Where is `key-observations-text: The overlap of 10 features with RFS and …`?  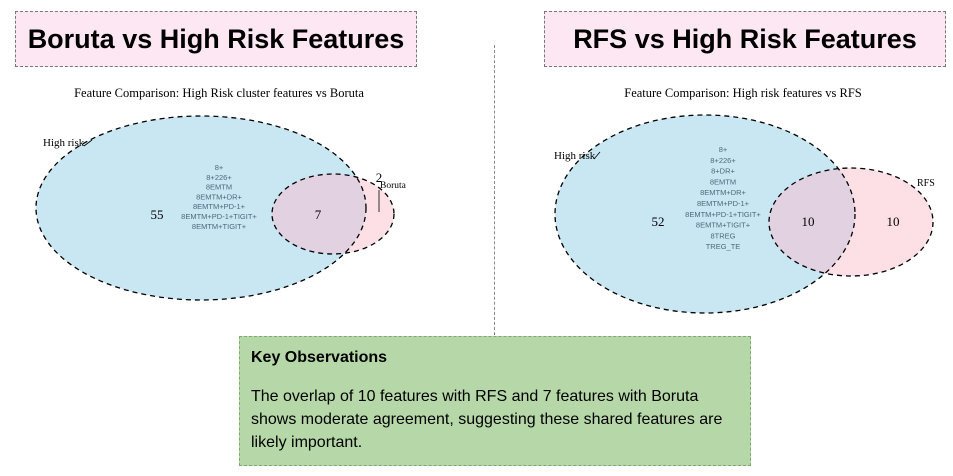
key-observations-text: The overlap of 10 features with RFS and … is located at coordinates (487, 419).